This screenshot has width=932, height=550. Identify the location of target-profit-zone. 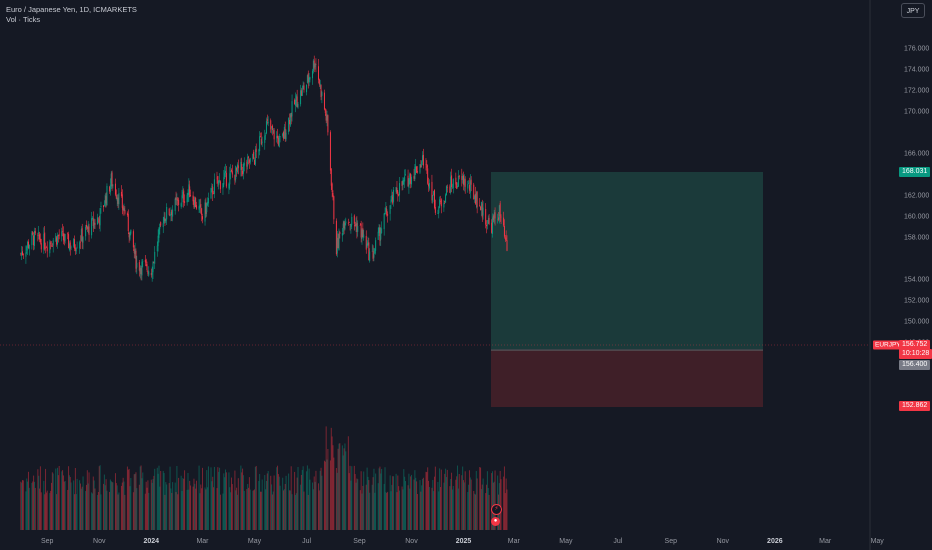
(627, 260).